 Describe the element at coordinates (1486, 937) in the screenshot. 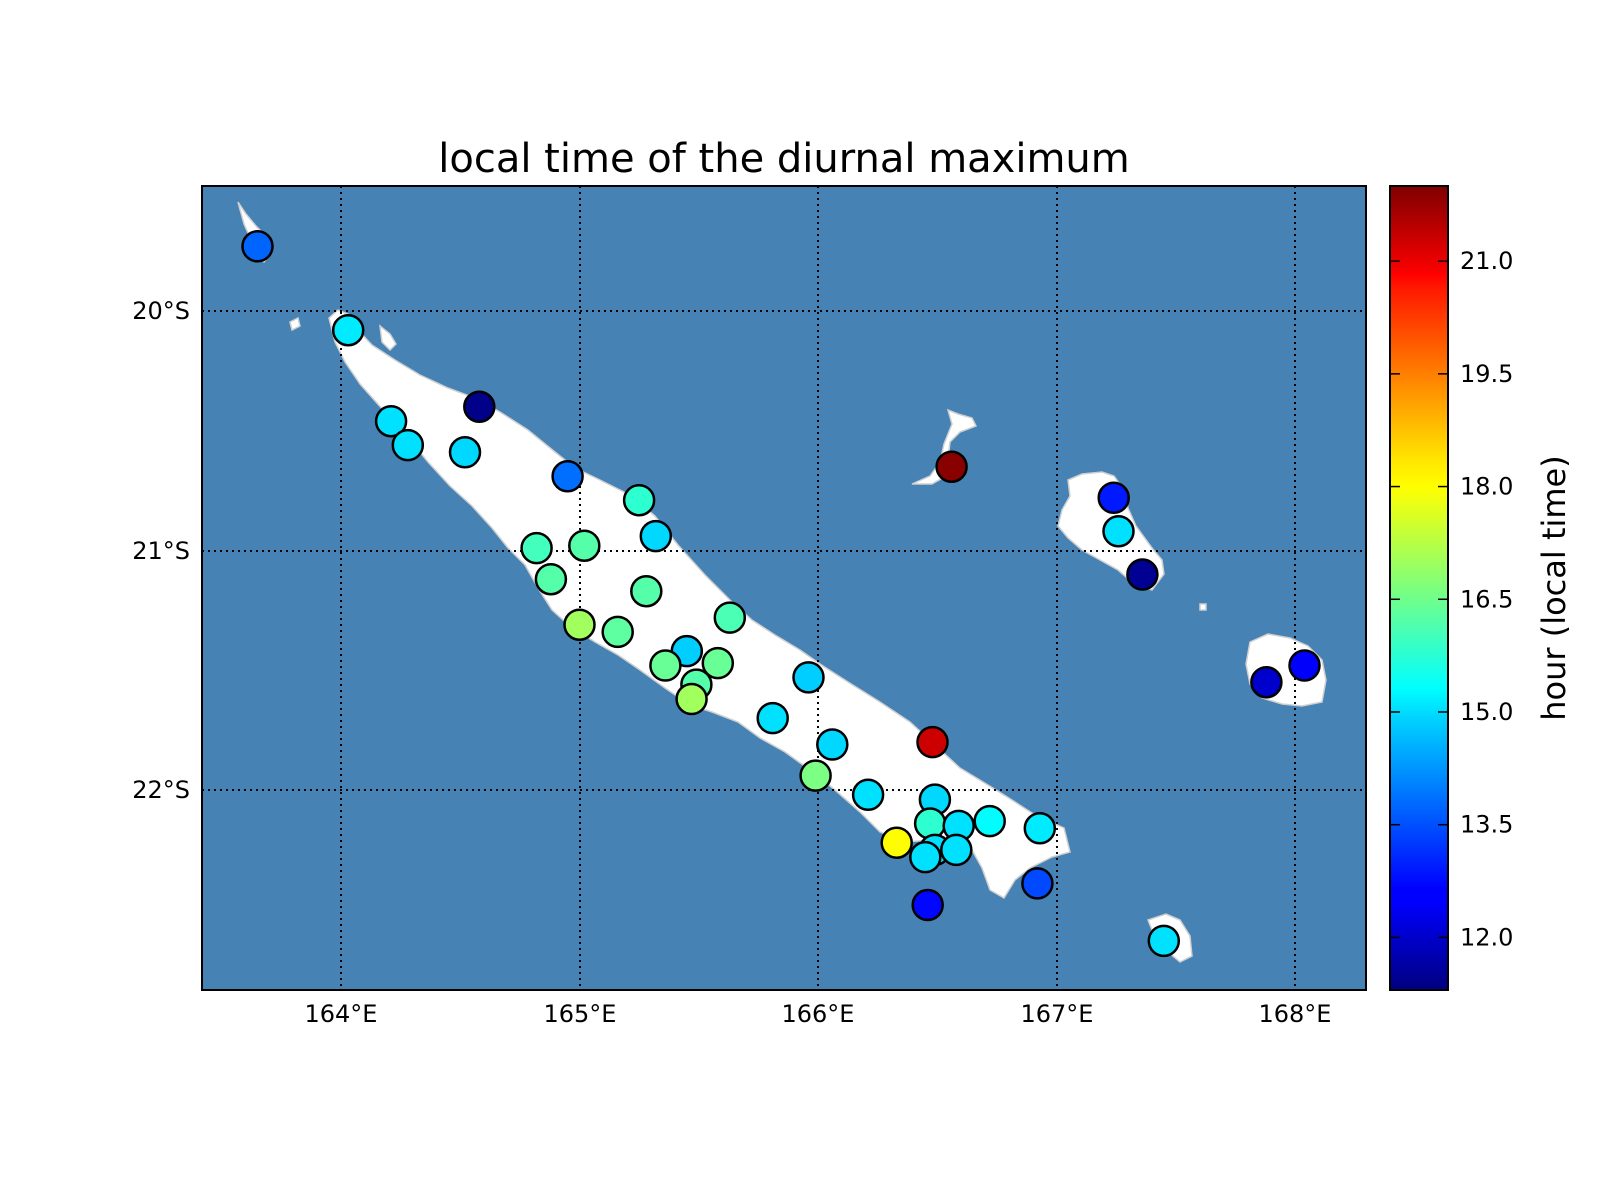

I see `colorbar-tick-label: 12.0` at that location.